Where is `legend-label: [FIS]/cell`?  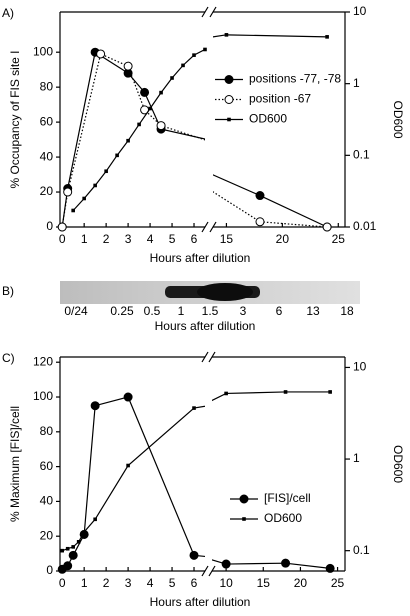 legend-label: [FIS]/cell is located at coordinates (287, 498).